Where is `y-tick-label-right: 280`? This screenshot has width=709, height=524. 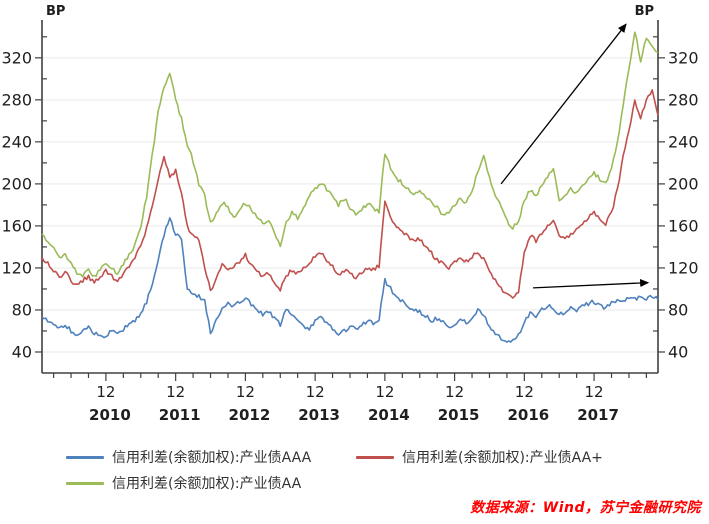
y-tick-label-right: 280 is located at coordinates (683, 99).